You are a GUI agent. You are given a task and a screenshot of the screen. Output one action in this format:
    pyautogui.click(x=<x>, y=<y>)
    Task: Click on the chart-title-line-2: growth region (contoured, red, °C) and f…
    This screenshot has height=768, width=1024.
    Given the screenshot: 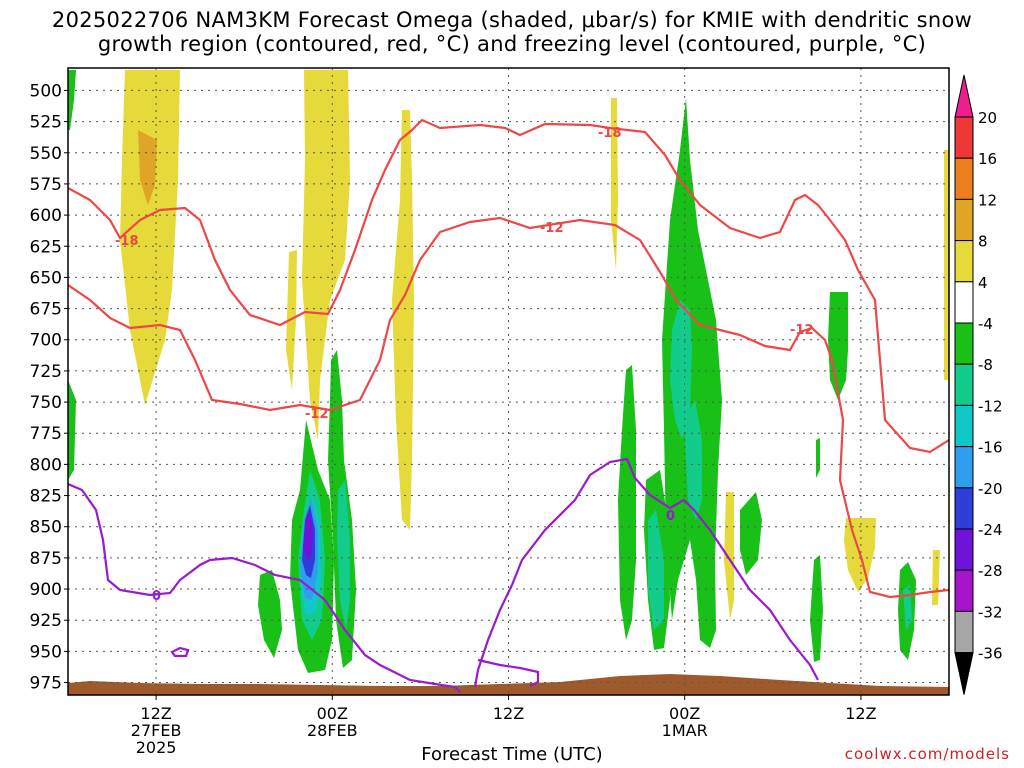 What is the action you would take?
    pyautogui.click(x=512, y=44)
    